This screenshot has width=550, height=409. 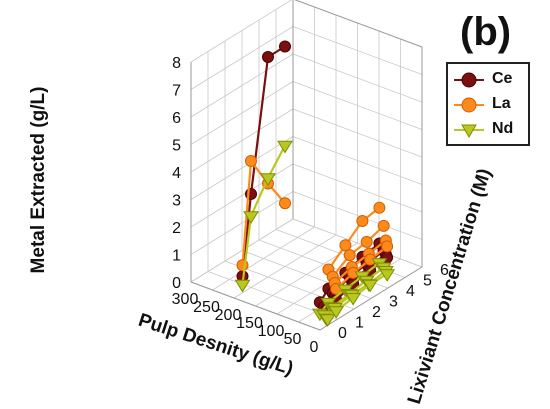 I want to click on y-tick-label: 1, so click(x=359, y=323).